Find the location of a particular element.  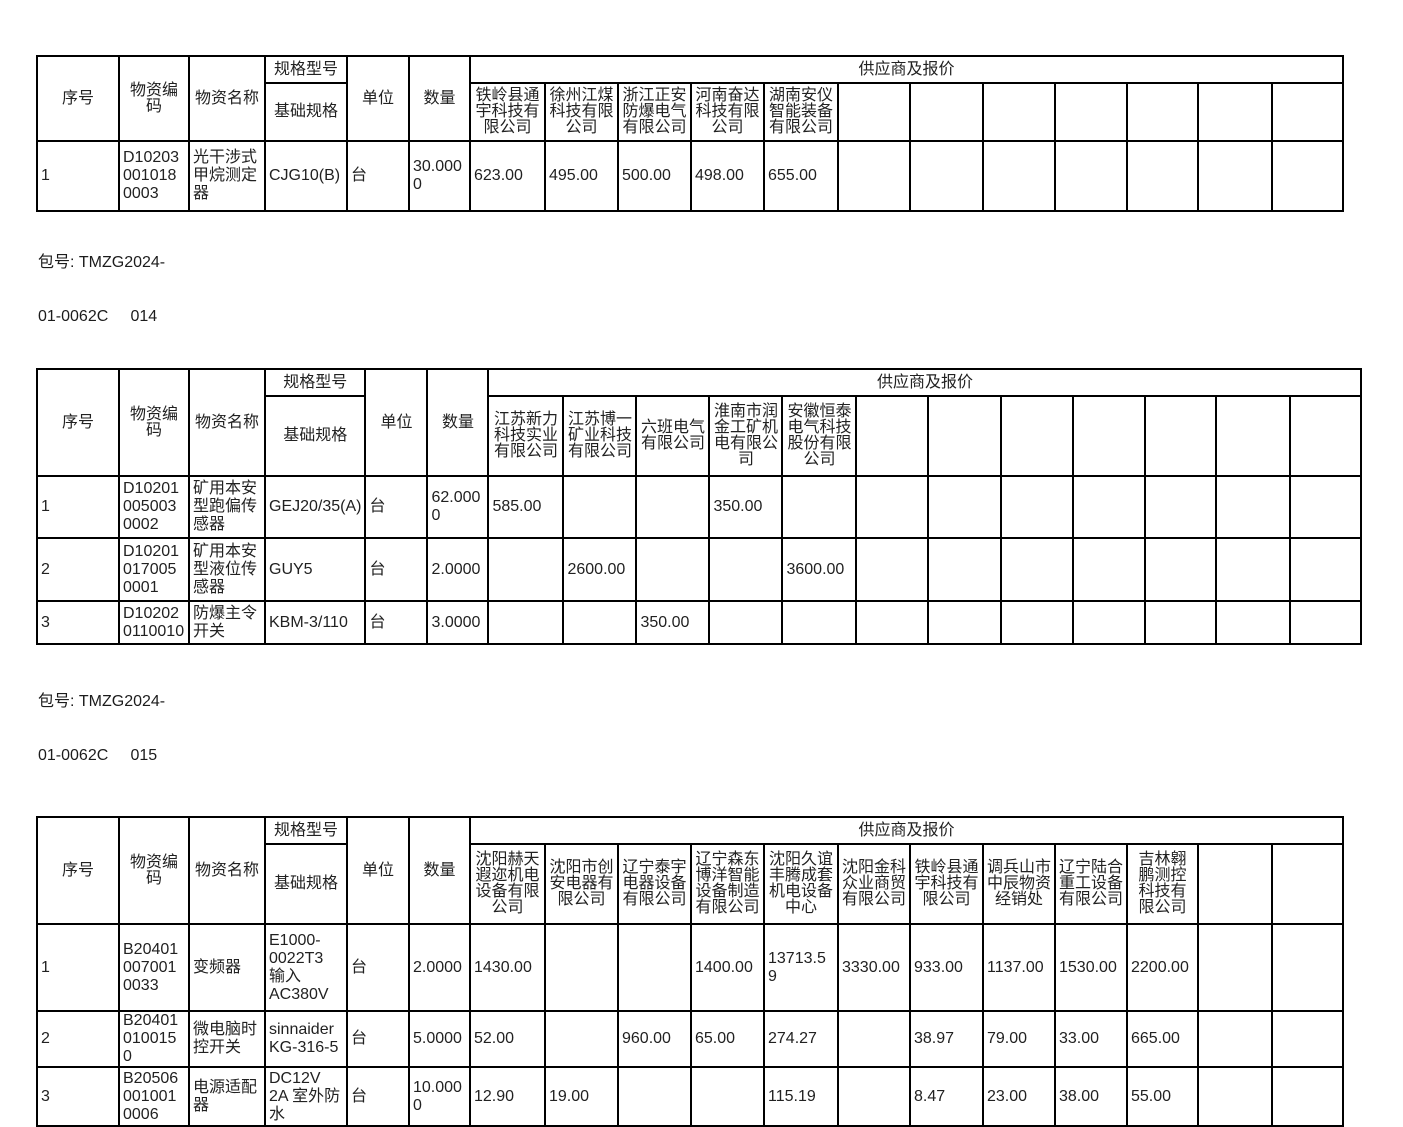

package-note-line: 包号: TMZG2024- is located at coordinates (102, 262).